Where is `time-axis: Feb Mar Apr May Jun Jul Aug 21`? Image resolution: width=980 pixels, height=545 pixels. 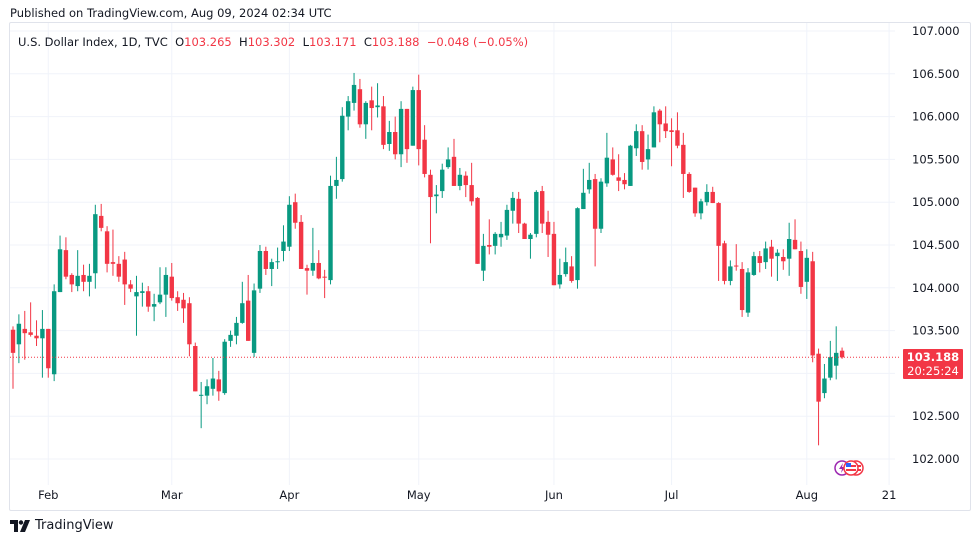 time-axis: Feb Mar Apr May Jun Jul Aug 21 is located at coordinates (467, 495).